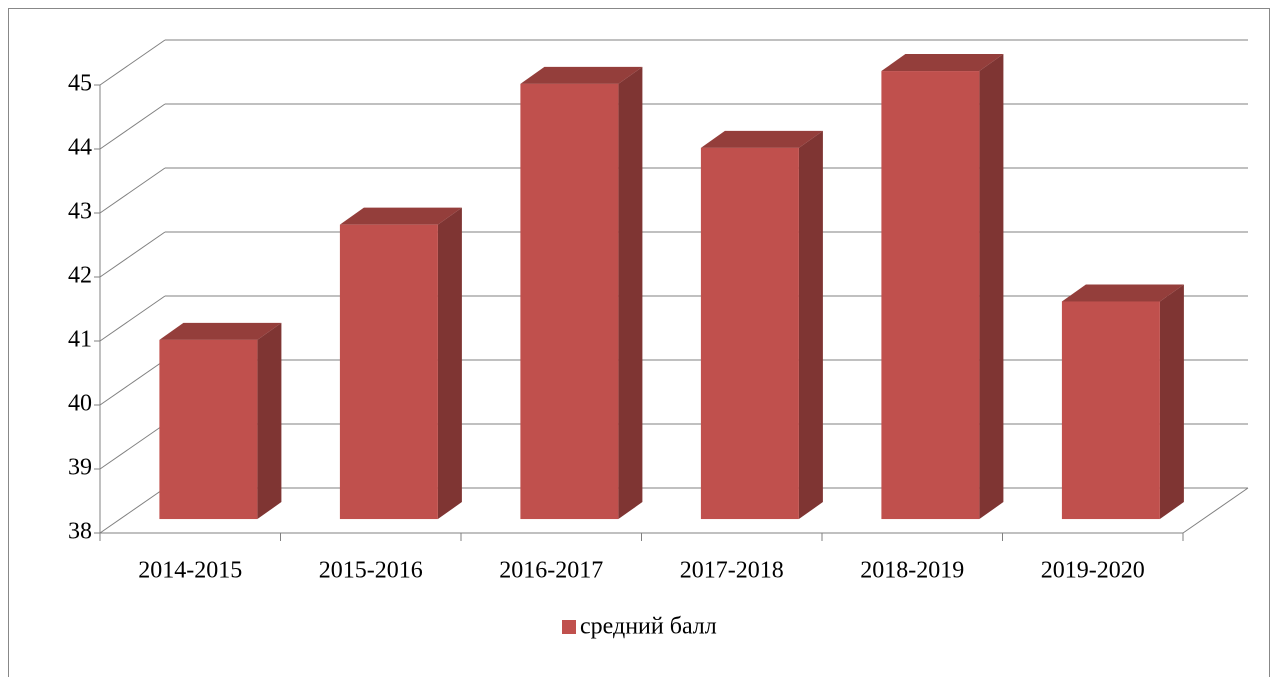  What do you see at coordinates (80, 212) in the screenshot?
I see `y-tick-label: 43` at bounding box center [80, 212].